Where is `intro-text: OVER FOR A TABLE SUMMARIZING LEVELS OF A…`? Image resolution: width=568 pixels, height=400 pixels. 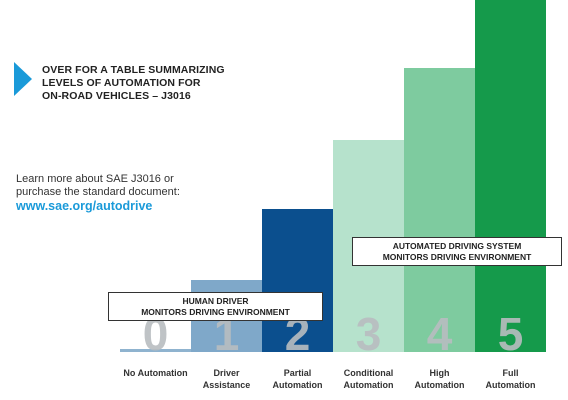
intro-text: OVER FOR A TABLE SUMMARIZING LEVELS OF A… is located at coordinates (157, 83).